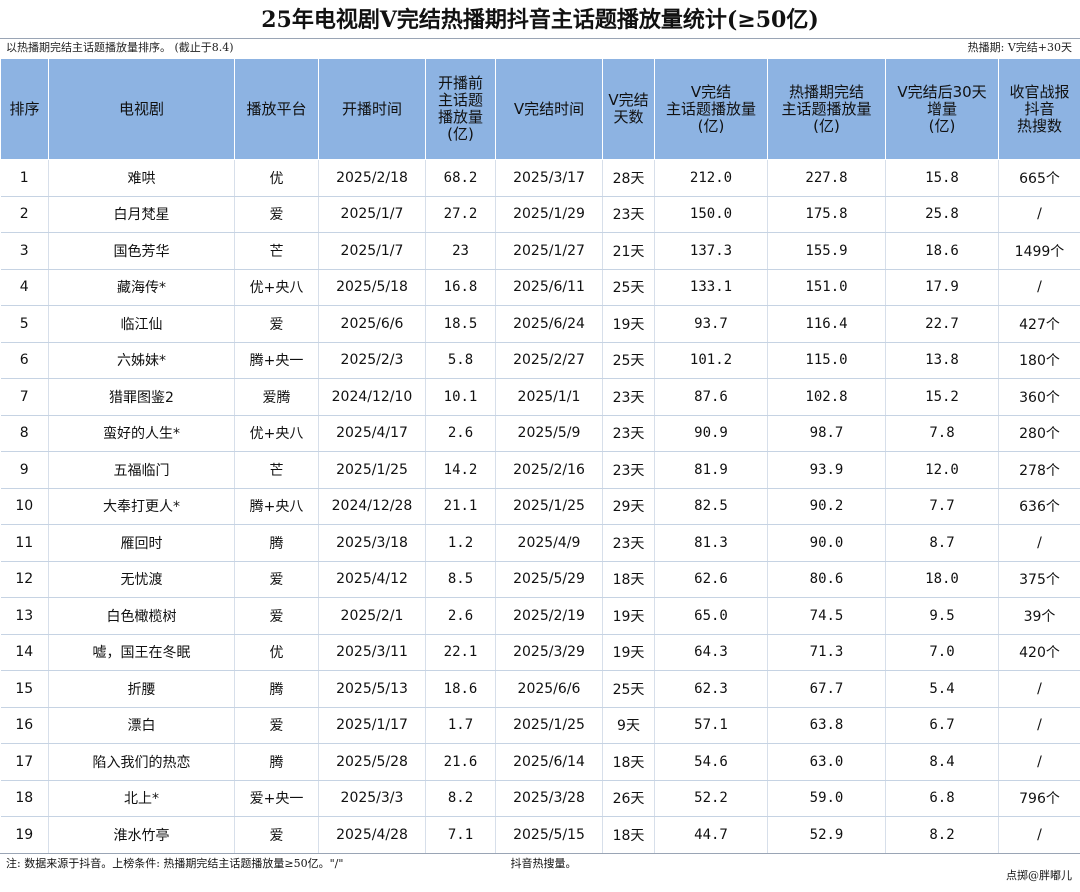 The width and height of the screenshot is (1080, 892). I want to click on table-cell: 2025/1/29, so click(549, 214).